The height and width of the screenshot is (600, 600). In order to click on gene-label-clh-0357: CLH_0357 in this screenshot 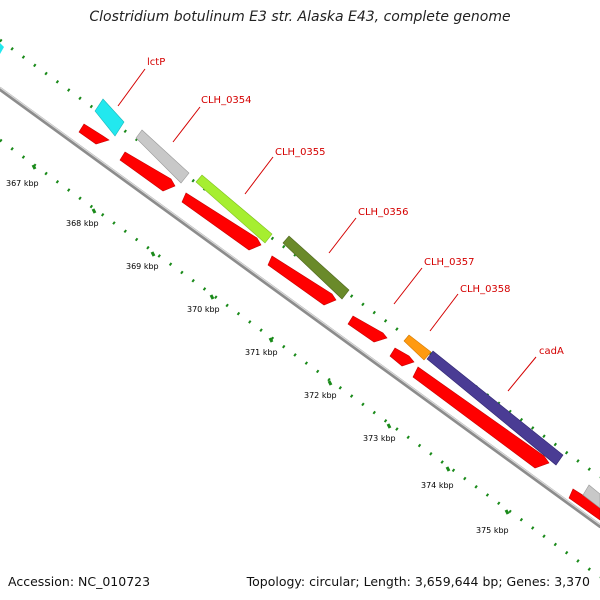, I will do `click(449, 262)`.